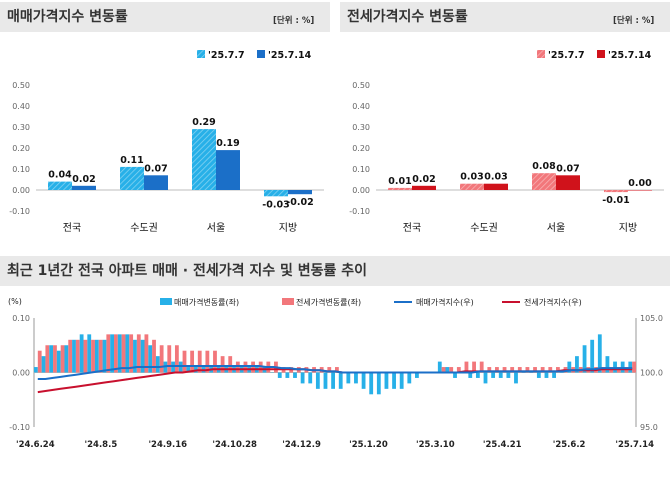 The image size is (670, 483). Describe the element at coordinates (484, 228) in the screenshot. I see `category-label: 수도권` at that location.